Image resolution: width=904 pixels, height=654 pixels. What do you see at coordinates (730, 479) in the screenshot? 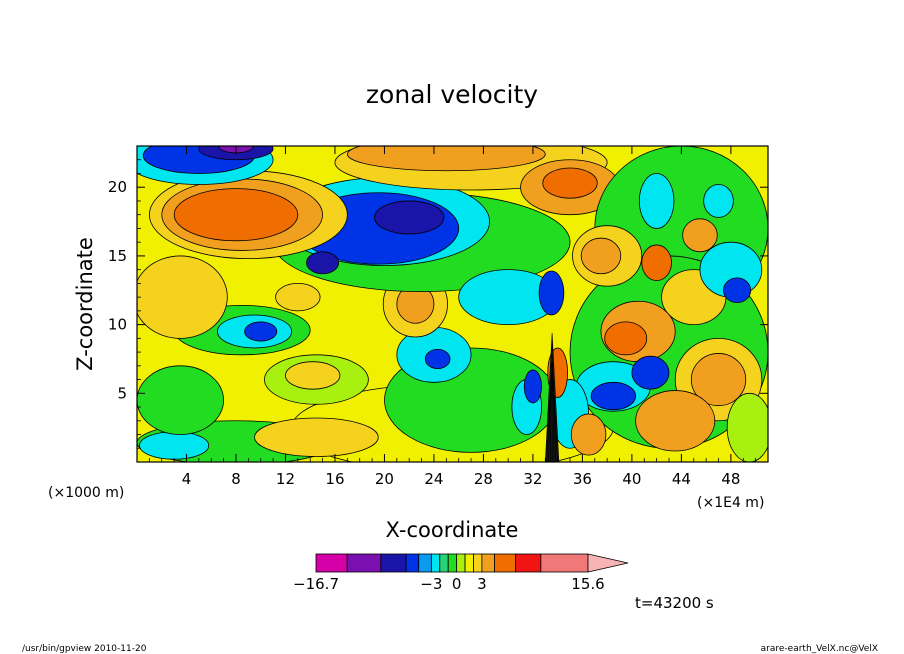
I see `x-tick-label-11: 48` at bounding box center [730, 479].